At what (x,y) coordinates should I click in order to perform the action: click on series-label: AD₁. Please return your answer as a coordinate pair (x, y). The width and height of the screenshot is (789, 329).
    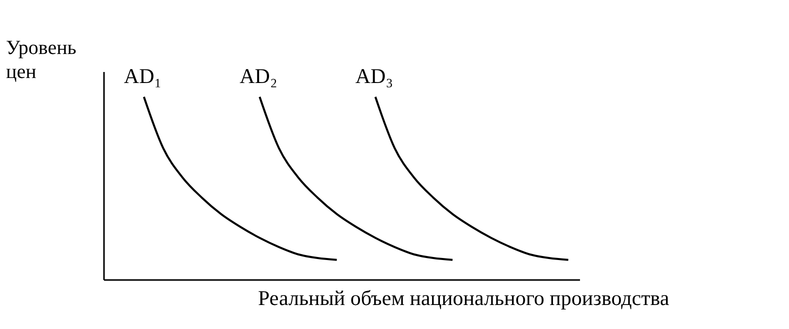
    Looking at the image, I should click on (143, 76).